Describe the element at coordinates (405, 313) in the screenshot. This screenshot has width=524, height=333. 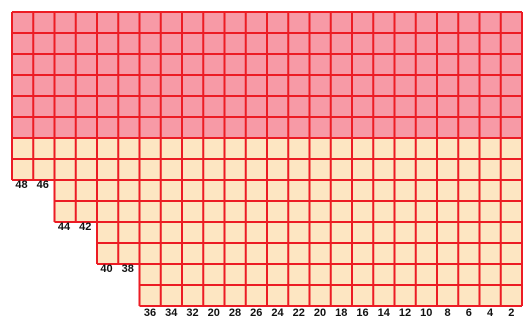
I see `bottom-label: 12` at that location.